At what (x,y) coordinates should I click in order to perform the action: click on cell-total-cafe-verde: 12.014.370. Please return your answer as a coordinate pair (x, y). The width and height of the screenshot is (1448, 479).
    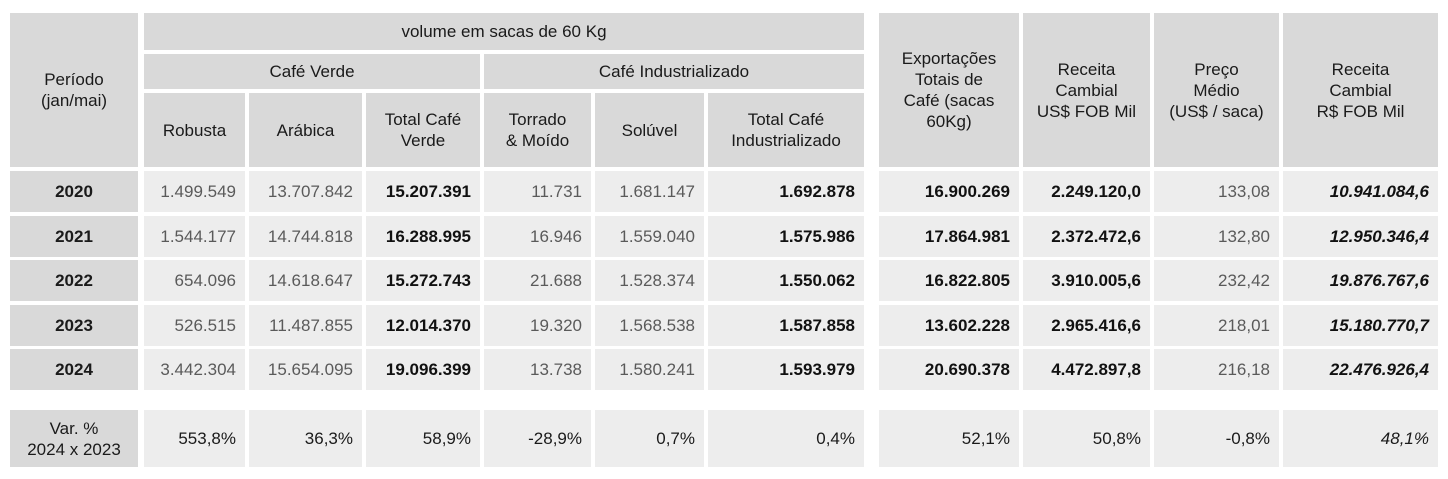
    Looking at the image, I should click on (423, 325).